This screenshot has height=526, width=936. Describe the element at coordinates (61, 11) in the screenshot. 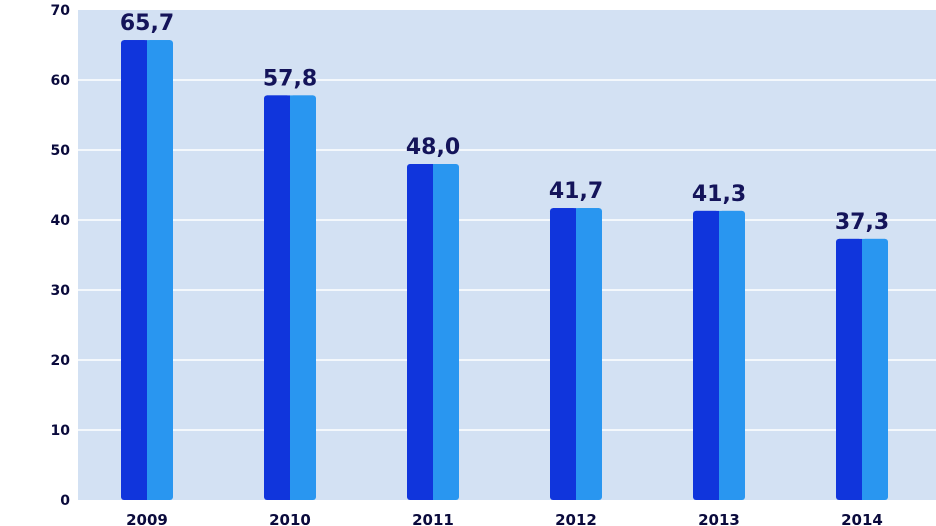

I see `y-tick-label: 70` at that location.